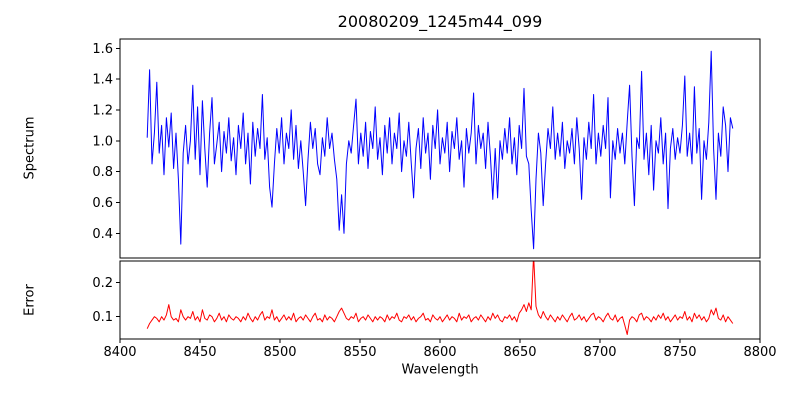  What do you see at coordinates (102, 317) in the screenshot?
I see `y-tick-label: 0.1` at bounding box center [102, 317].